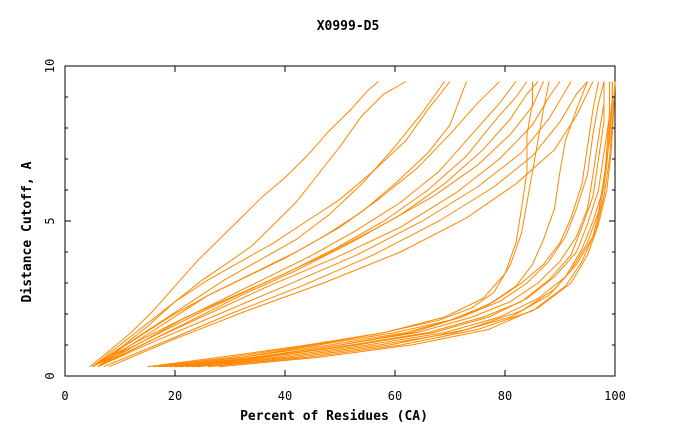  Describe the element at coordinates (285, 396) in the screenshot. I see `x-tick-label: 40` at that location.